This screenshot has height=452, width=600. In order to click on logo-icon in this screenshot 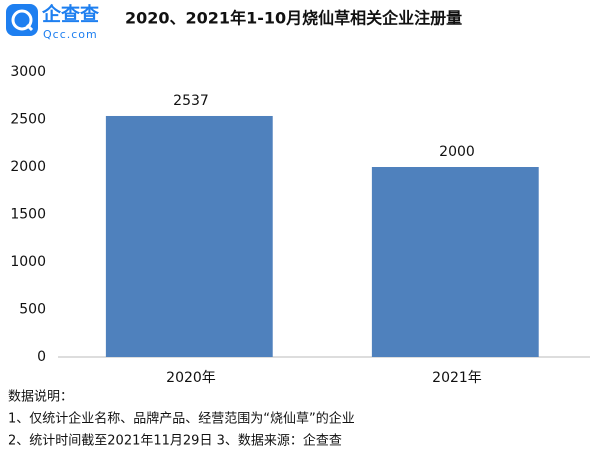, I will do `click(22, 20)`.